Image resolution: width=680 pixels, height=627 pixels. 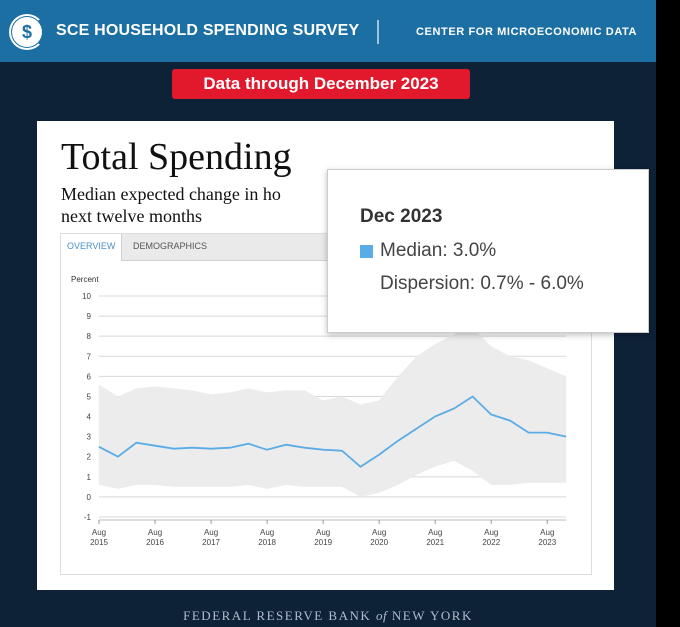 What do you see at coordinates (131, 216) in the screenshot?
I see `subtitle-line-2: next twelve months` at bounding box center [131, 216].